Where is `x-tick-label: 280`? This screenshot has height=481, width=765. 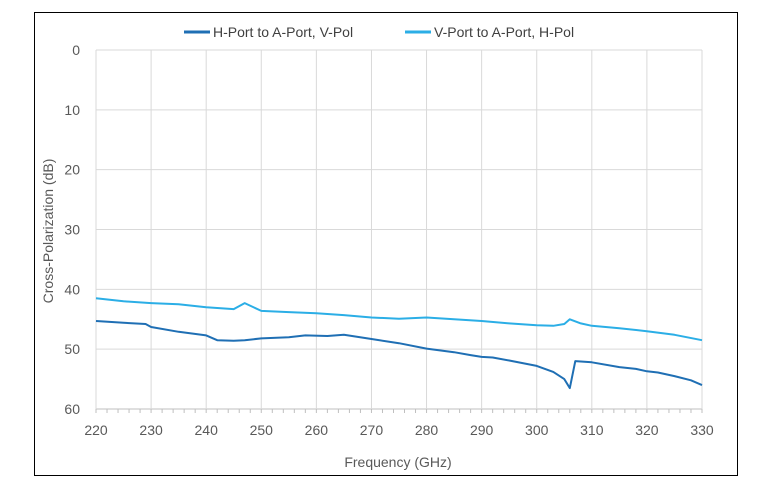 x-tick-label: 280 is located at coordinates (427, 430).